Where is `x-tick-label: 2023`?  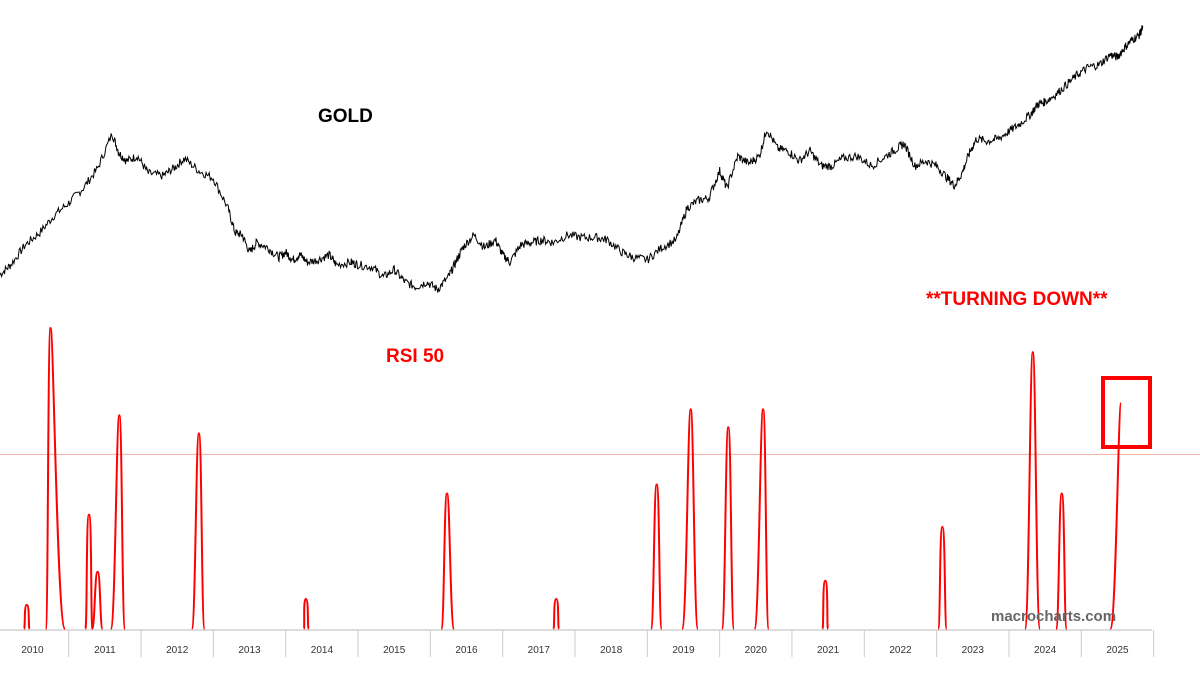
x-tick-label: 2023 is located at coordinates (973, 650).